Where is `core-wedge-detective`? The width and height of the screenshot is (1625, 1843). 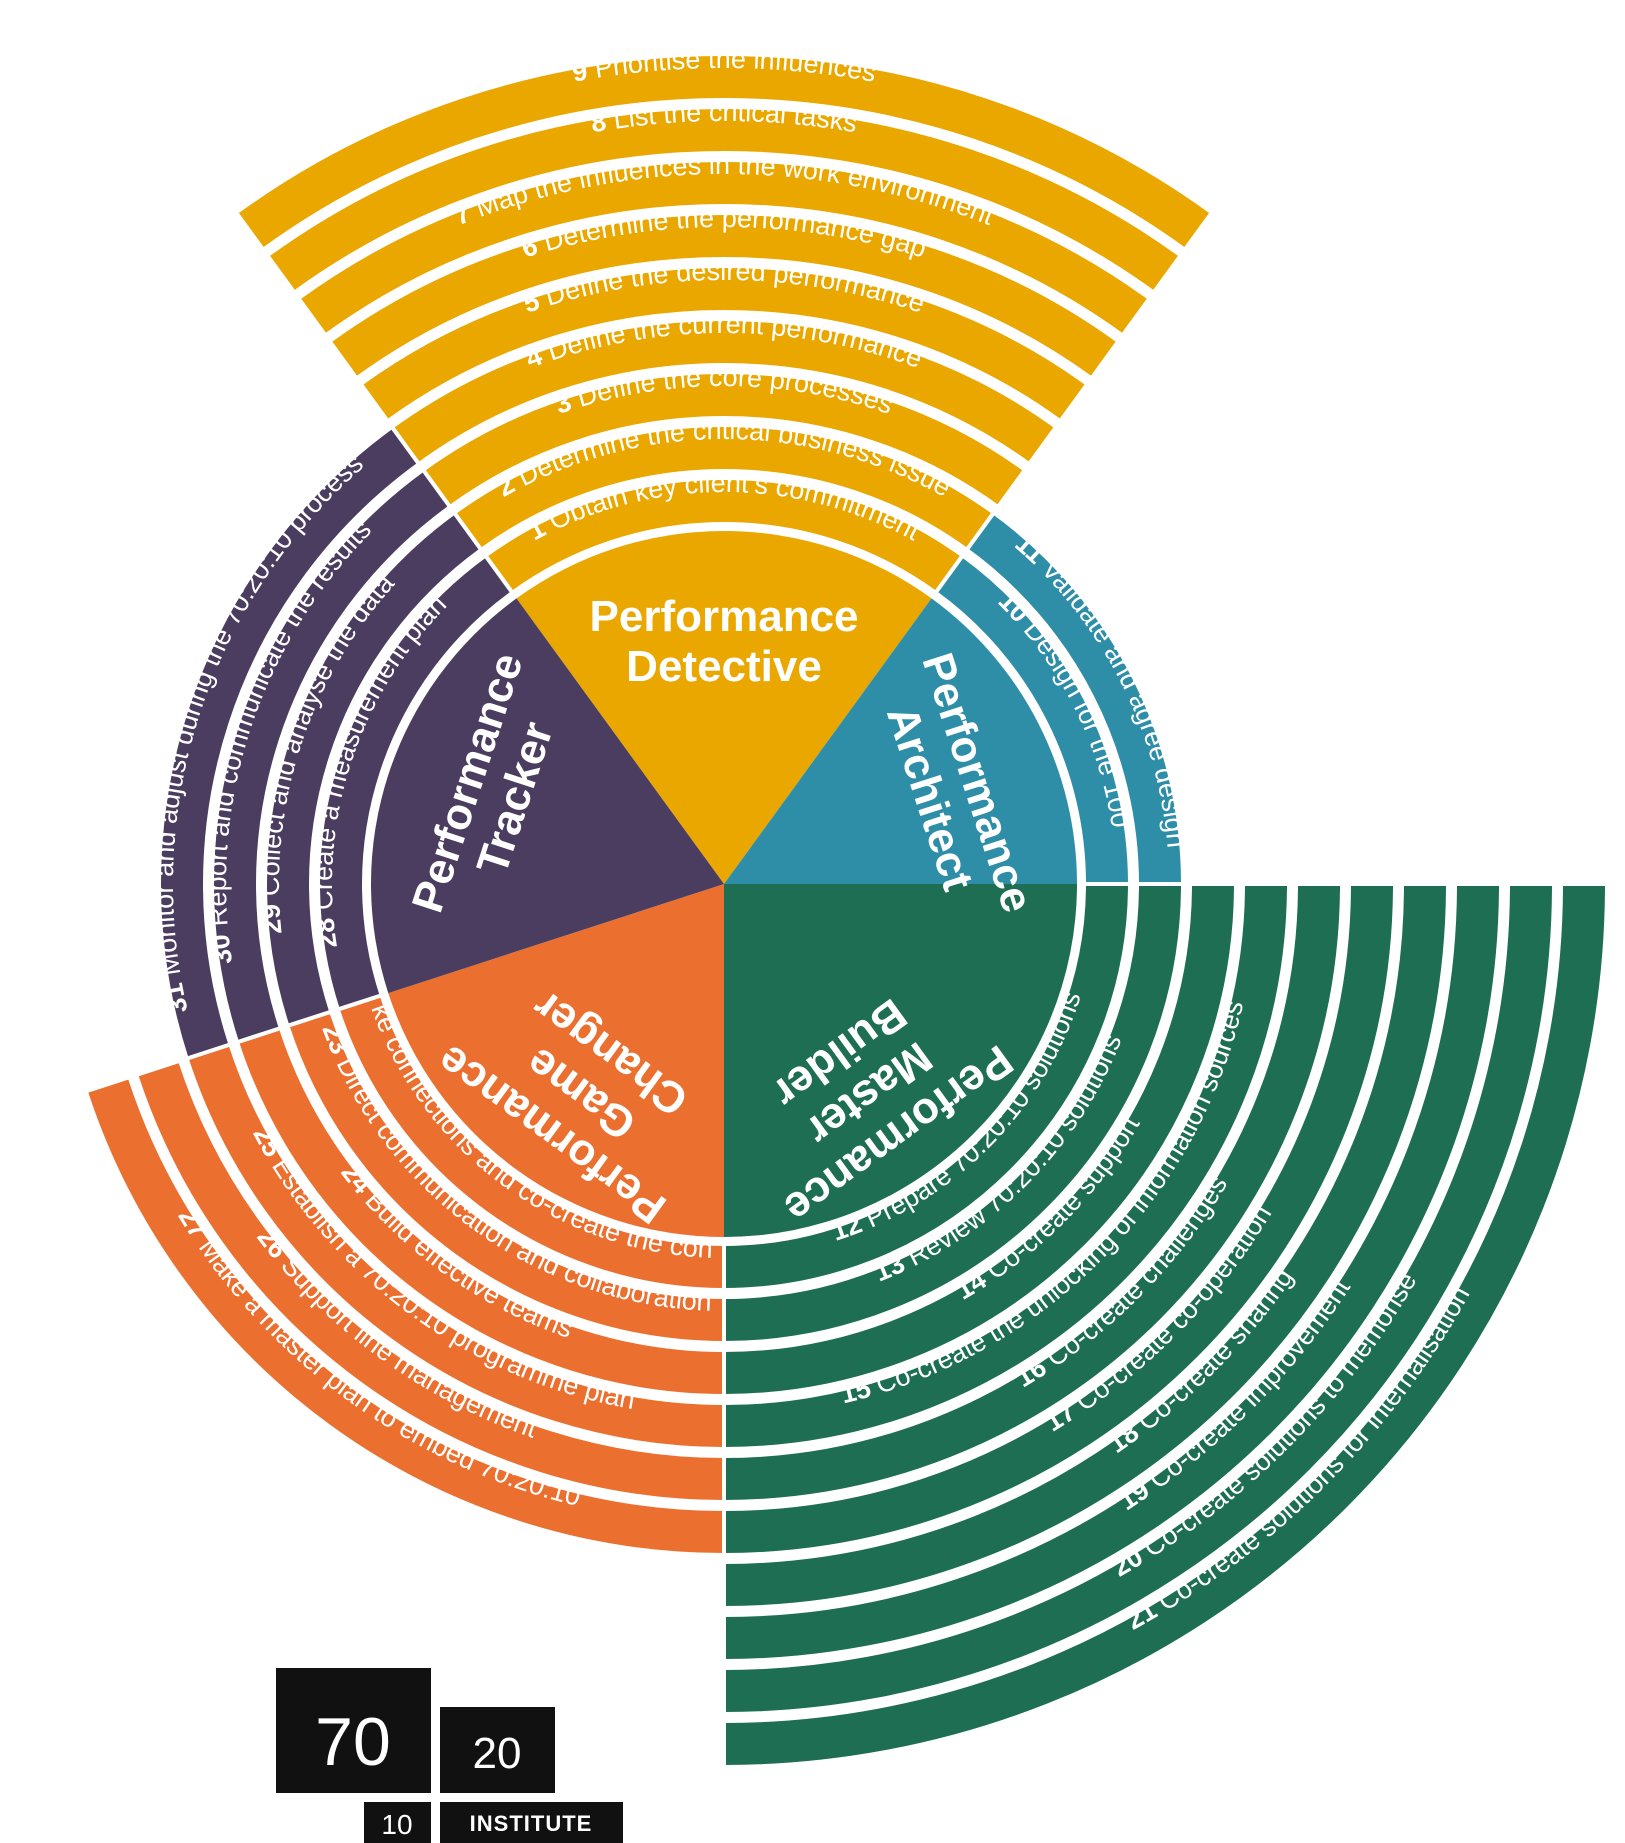
core-wedge-detective is located at coordinates (724, 707).